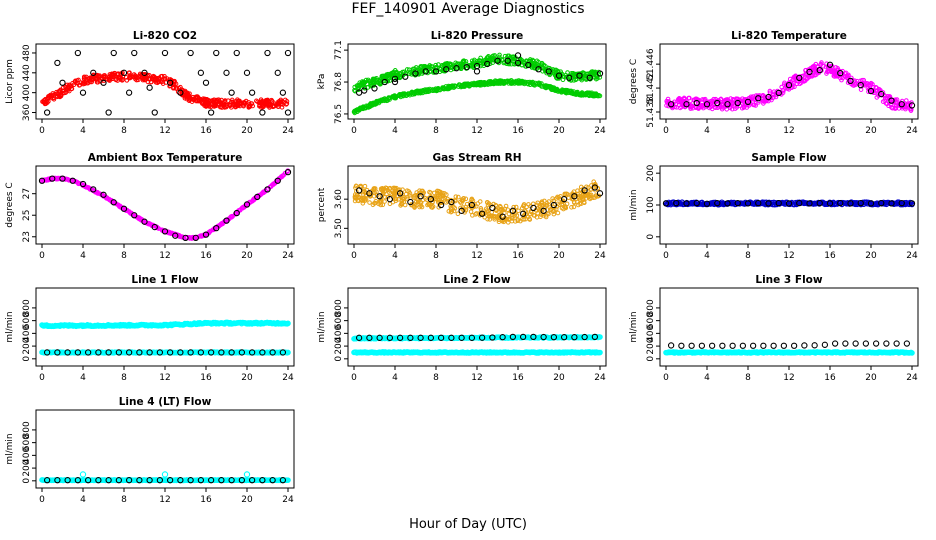  Describe the element at coordinates (339, 307) in the screenshot. I see `y-tick-label: 800` at that location.